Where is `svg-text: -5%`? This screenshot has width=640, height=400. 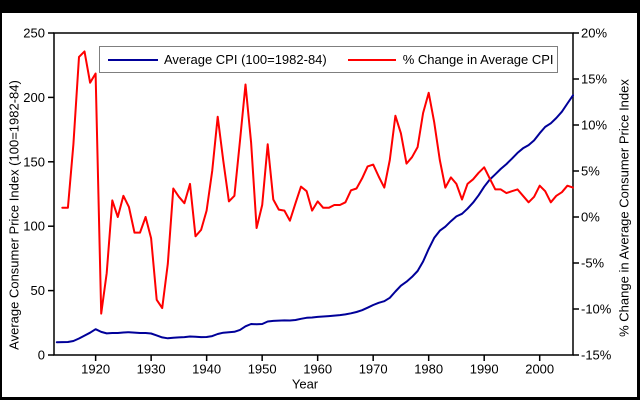 svg-text: -5% is located at coordinates (593, 263).